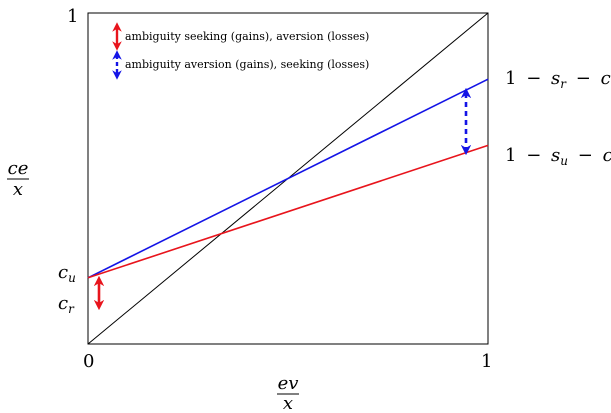 This screenshot has width=611, height=413. I want to click on red-line-end-label: 1 − su − cu, so click(558, 157).